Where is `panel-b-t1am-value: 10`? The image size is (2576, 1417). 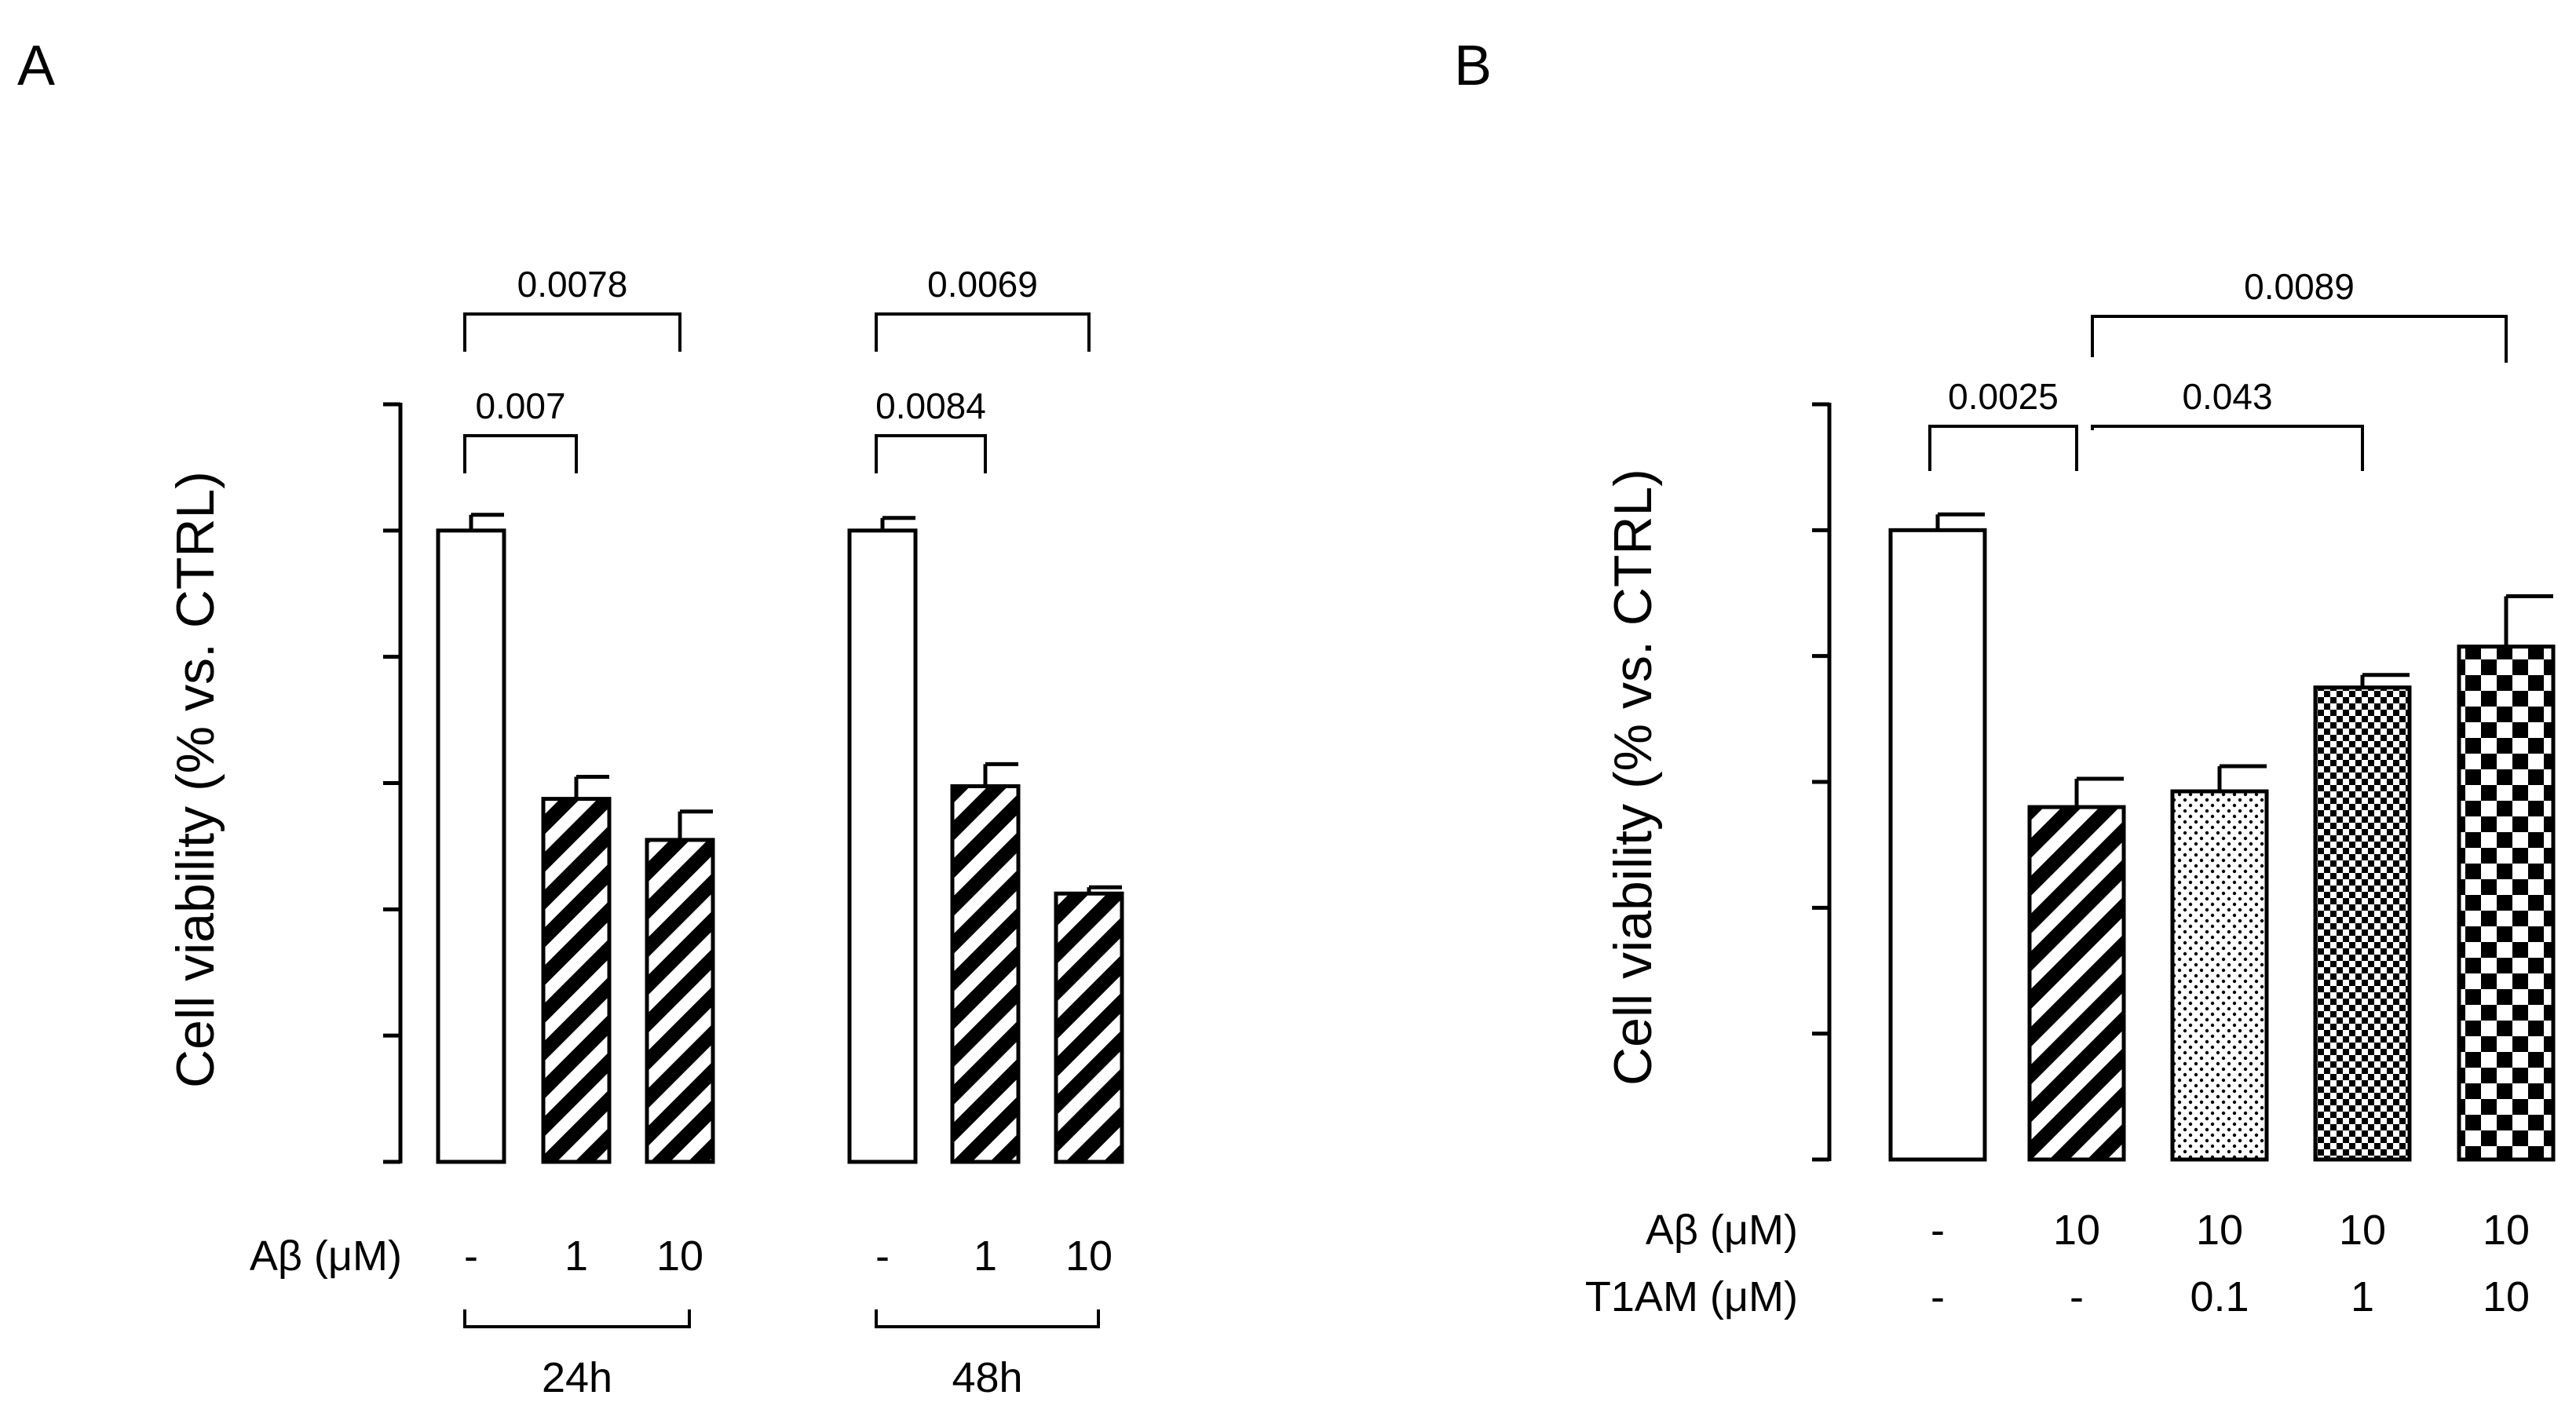 panel-b-t1am-value: 10 is located at coordinates (2506, 1296).